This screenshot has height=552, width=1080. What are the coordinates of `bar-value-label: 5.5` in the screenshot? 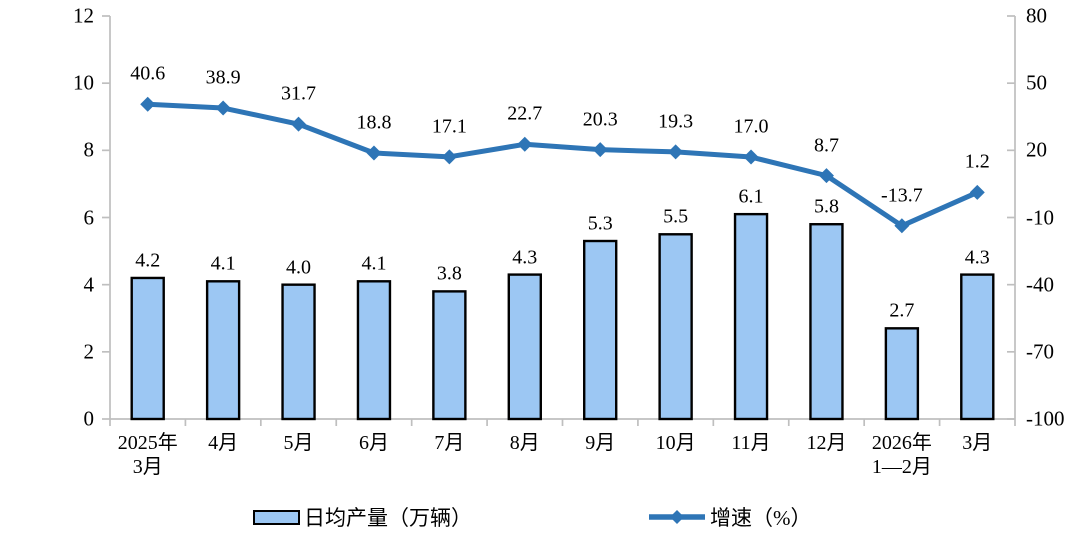 It's located at (676, 216).